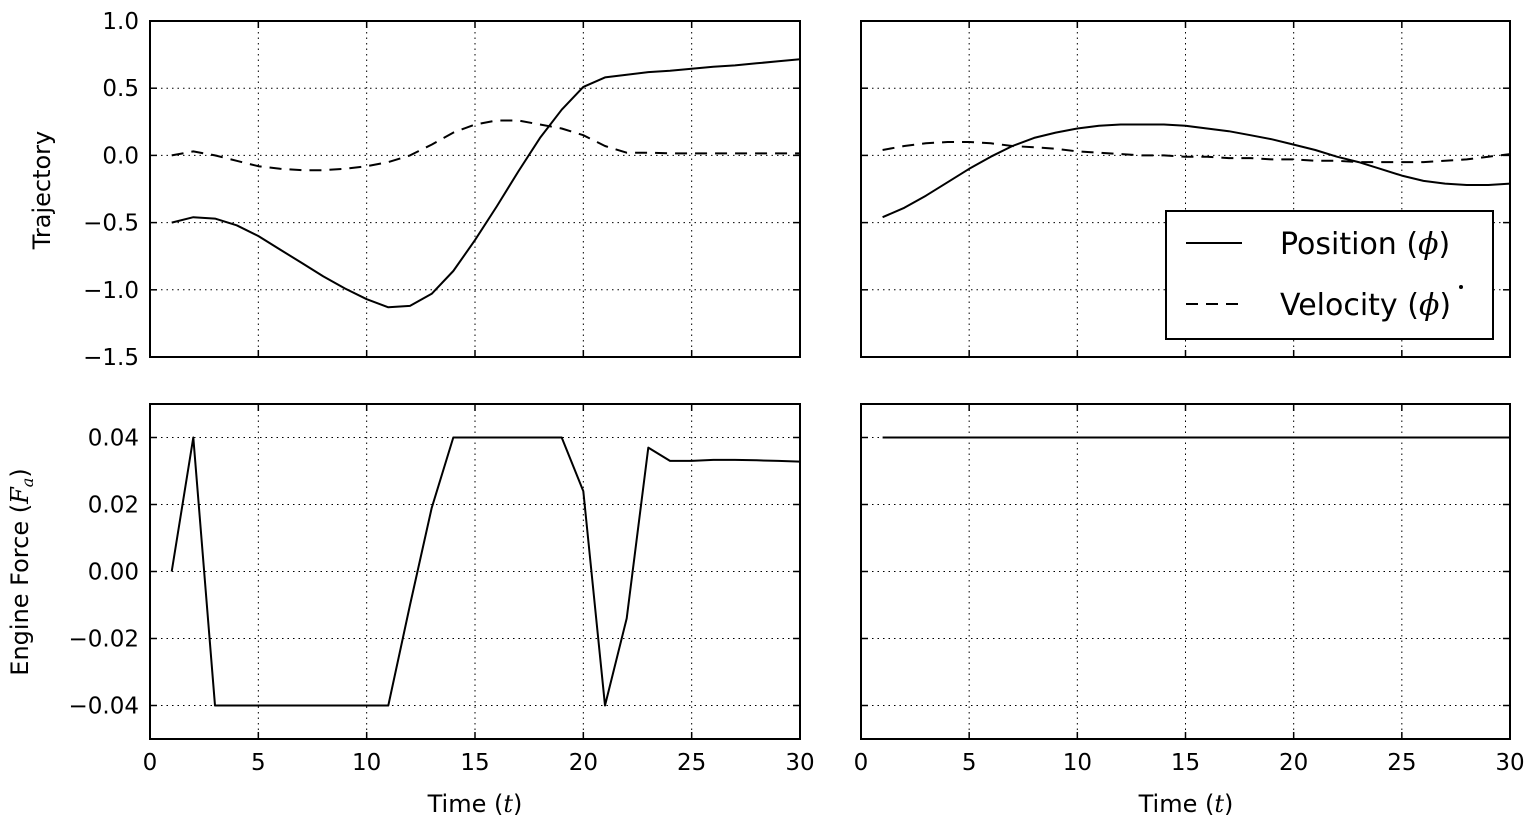  Describe the element at coordinates (485, 571) in the screenshot. I see `series-line-engine-force` at that location.